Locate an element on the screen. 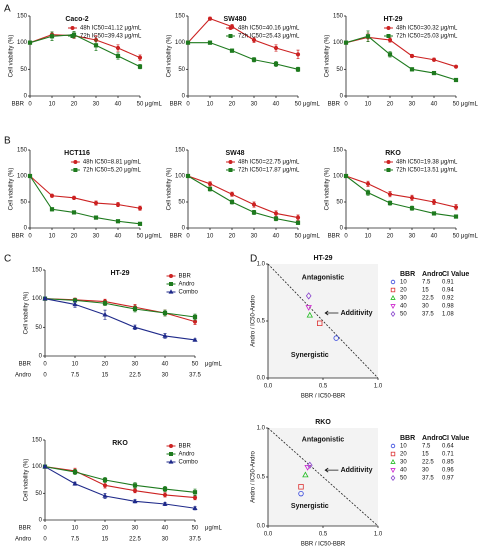  y-tick-label: 1.0 is located at coordinates (261, 265).